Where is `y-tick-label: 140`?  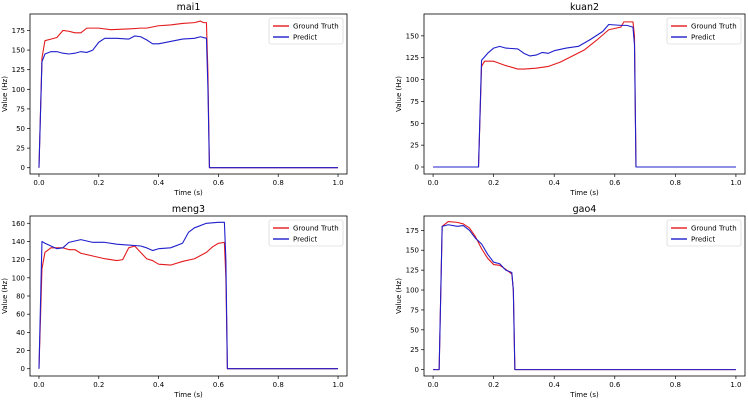
y-tick-label: 140 is located at coordinates (18, 242).